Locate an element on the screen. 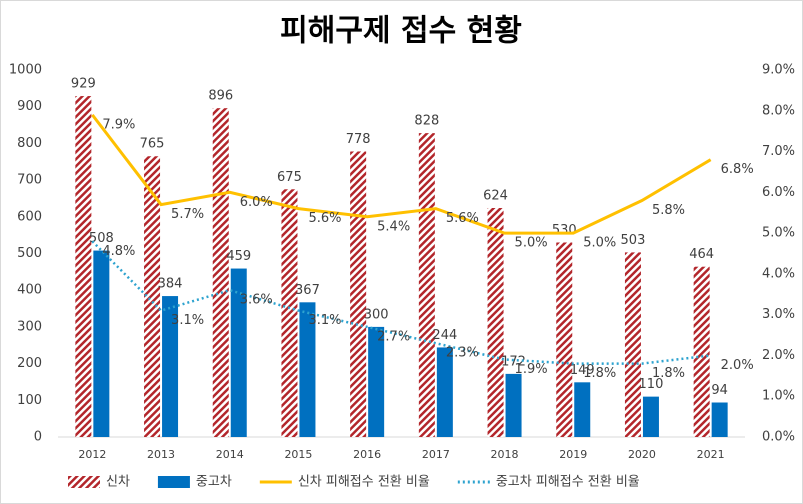 The height and width of the screenshot is (504, 803). line-value-label: 6.0% is located at coordinates (256, 202).